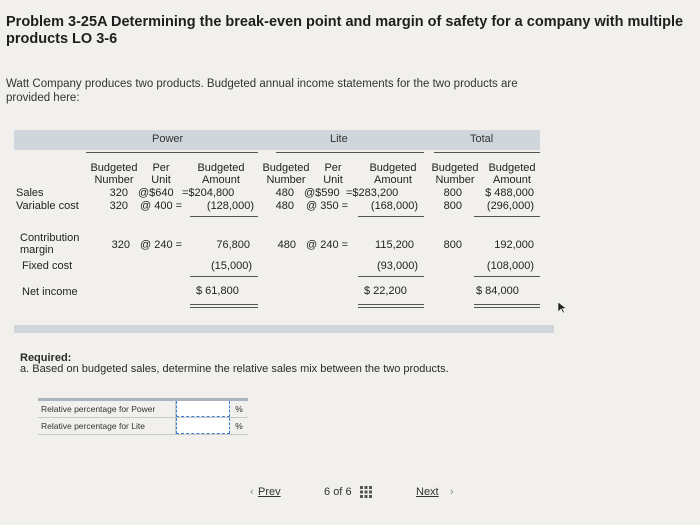 This screenshot has height=525, width=700. I want to click on sub-budgeted-t2: Budgeted, so click(512, 168).